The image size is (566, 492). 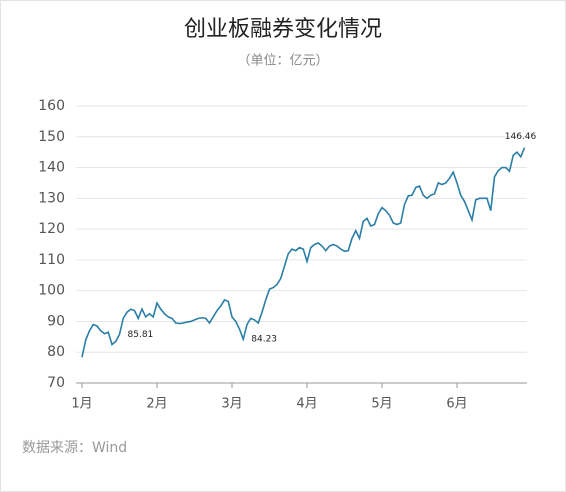 What do you see at coordinates (51, 291) in the screenshot?
I see `y-tick-label: 100` at bounding box center [51, 291].